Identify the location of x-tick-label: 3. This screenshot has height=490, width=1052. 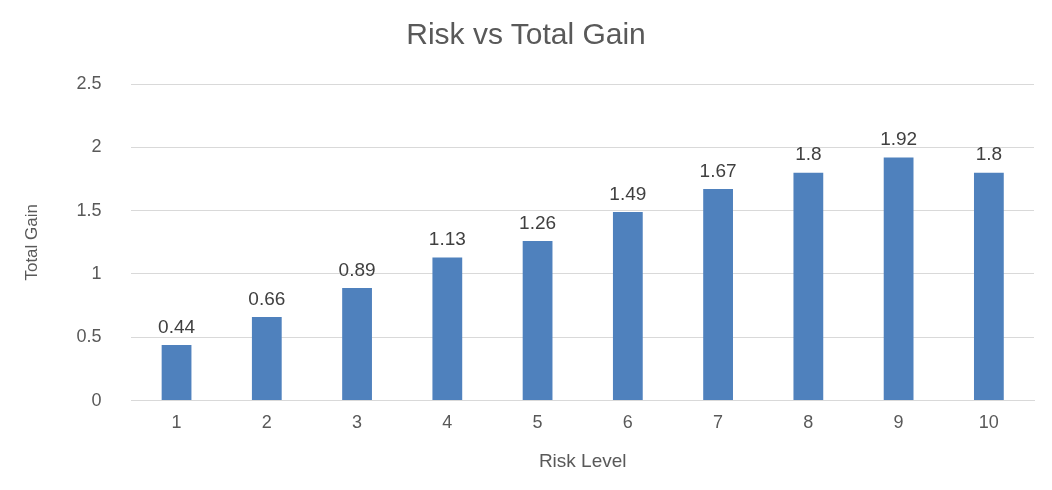
(357, 422).